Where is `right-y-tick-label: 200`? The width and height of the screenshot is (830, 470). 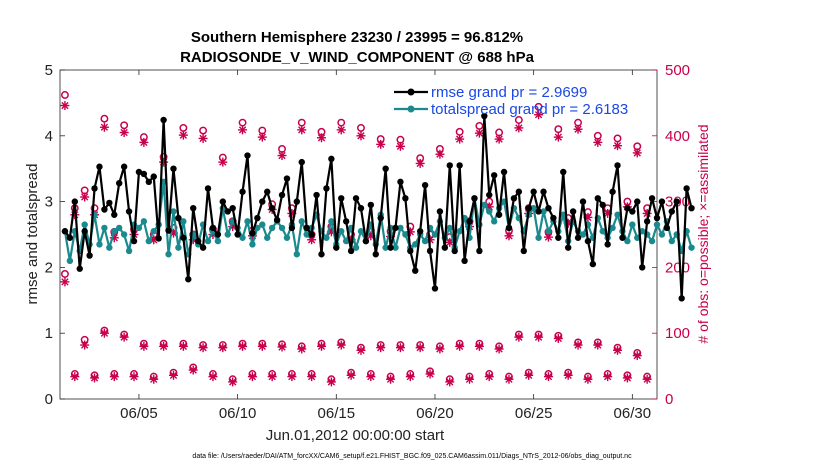 right-y-tick-label: 200 is located at coordinates (677, 267).